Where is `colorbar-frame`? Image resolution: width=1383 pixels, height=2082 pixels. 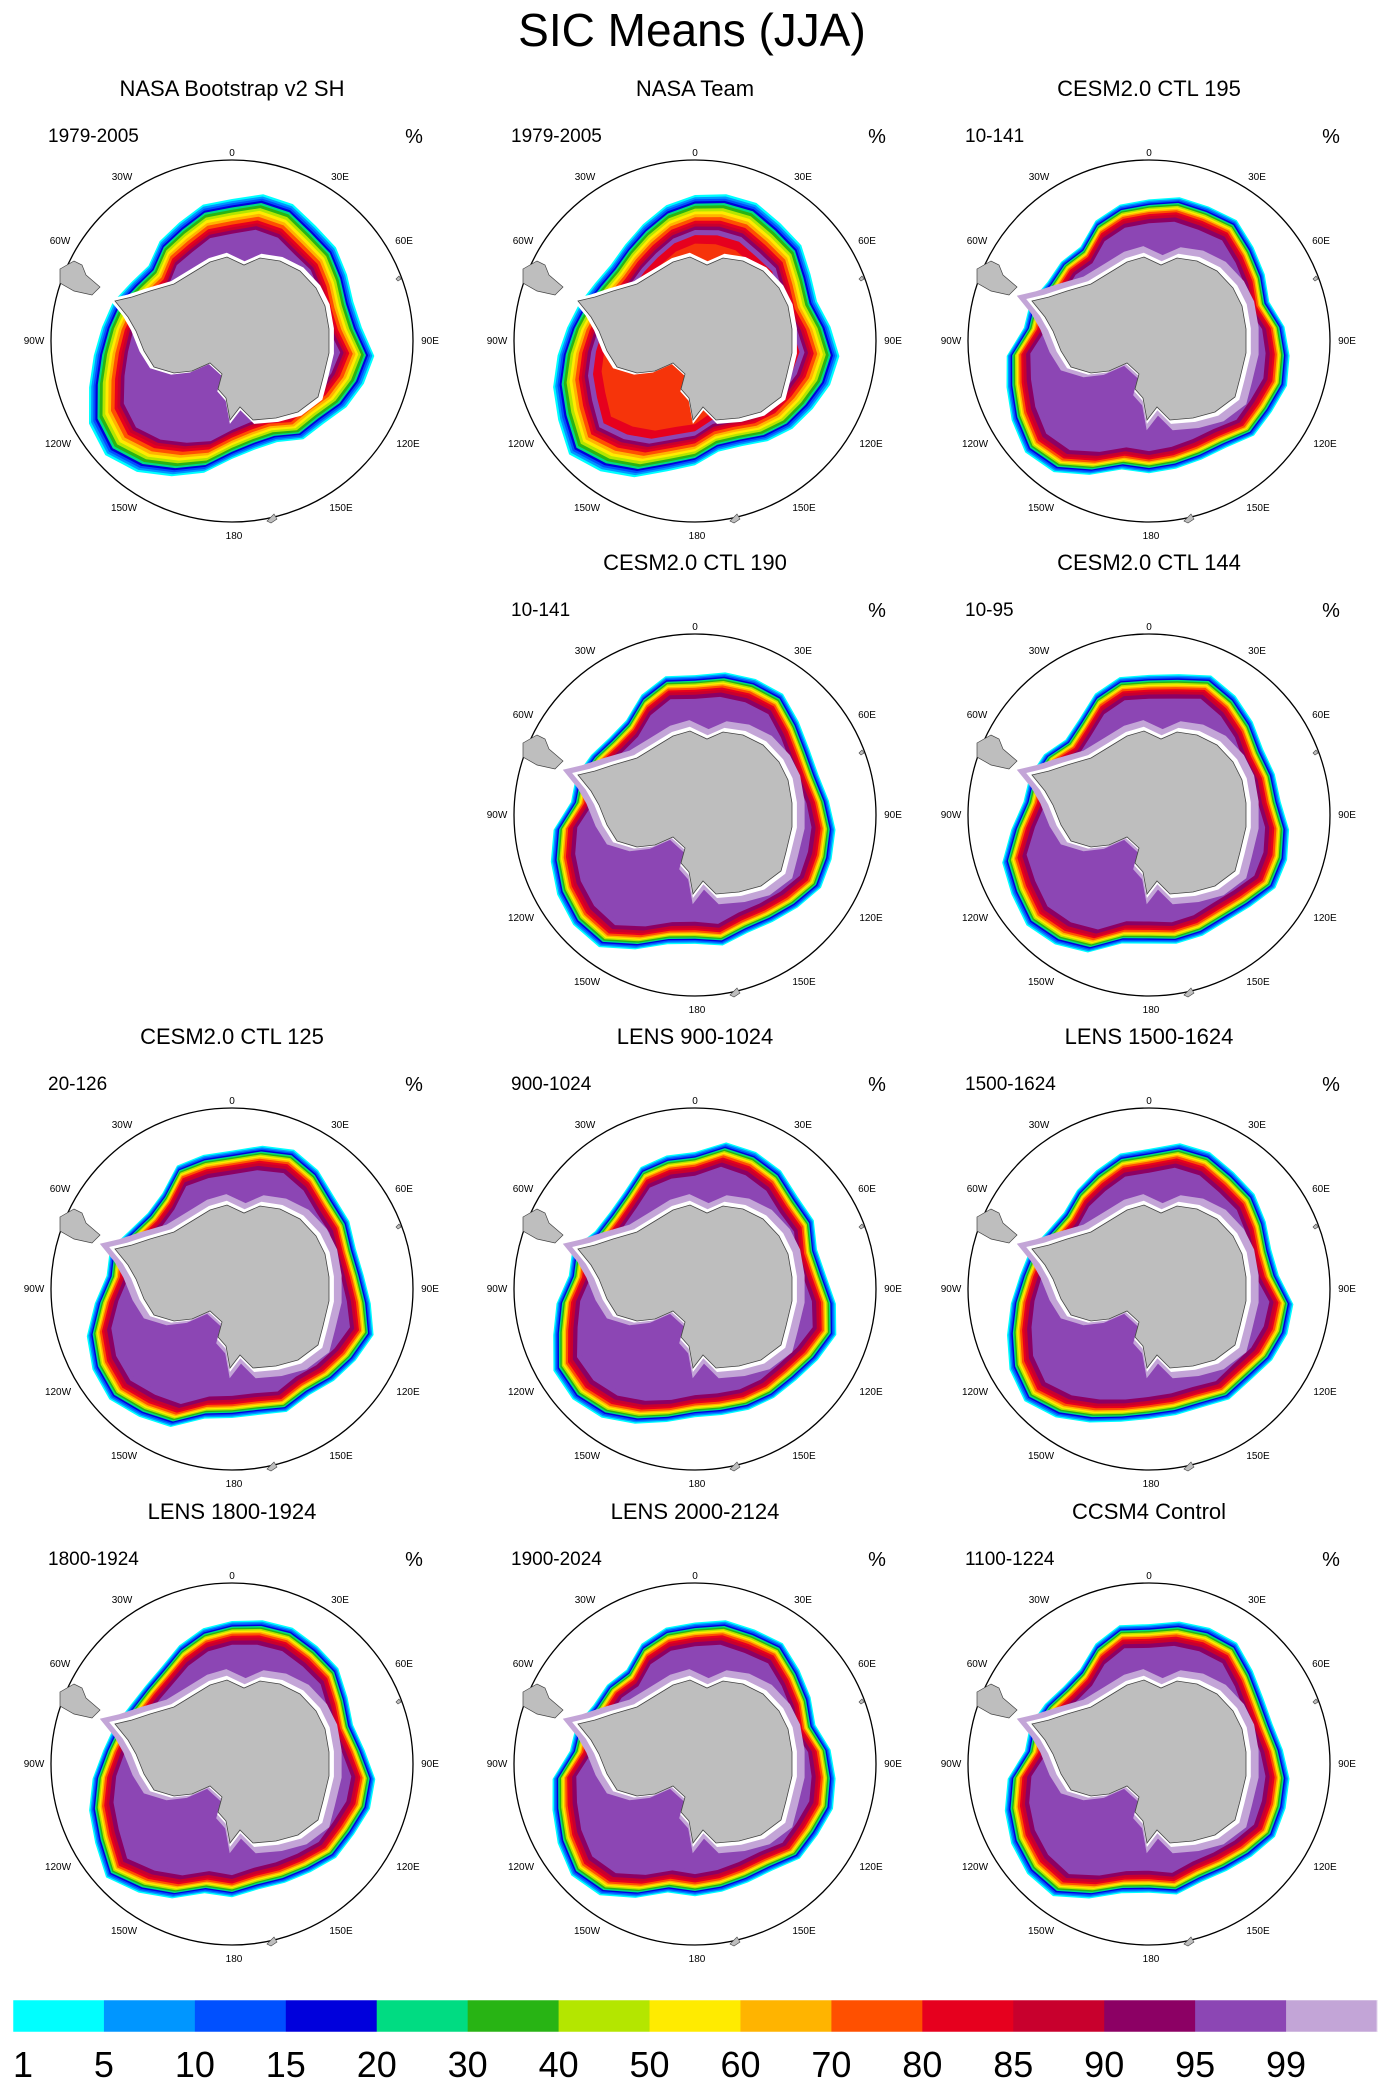
colorbar-frame is located at coordinates (695, 2016).